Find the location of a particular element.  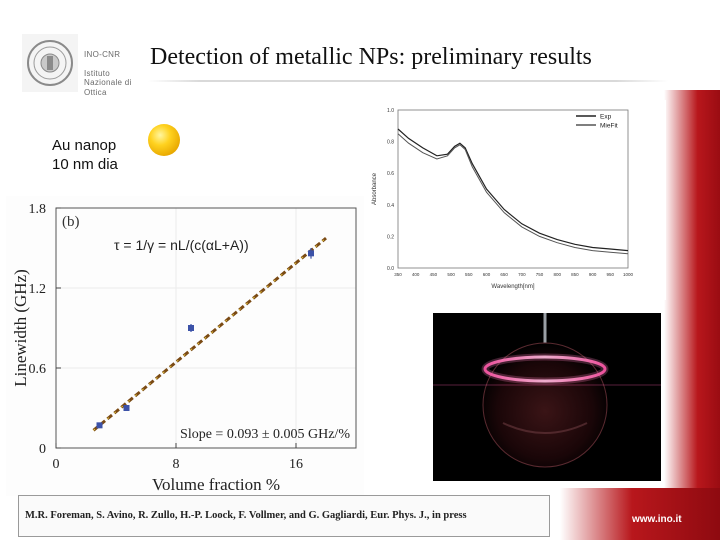

fit-line is located at coordinates (209, 334).